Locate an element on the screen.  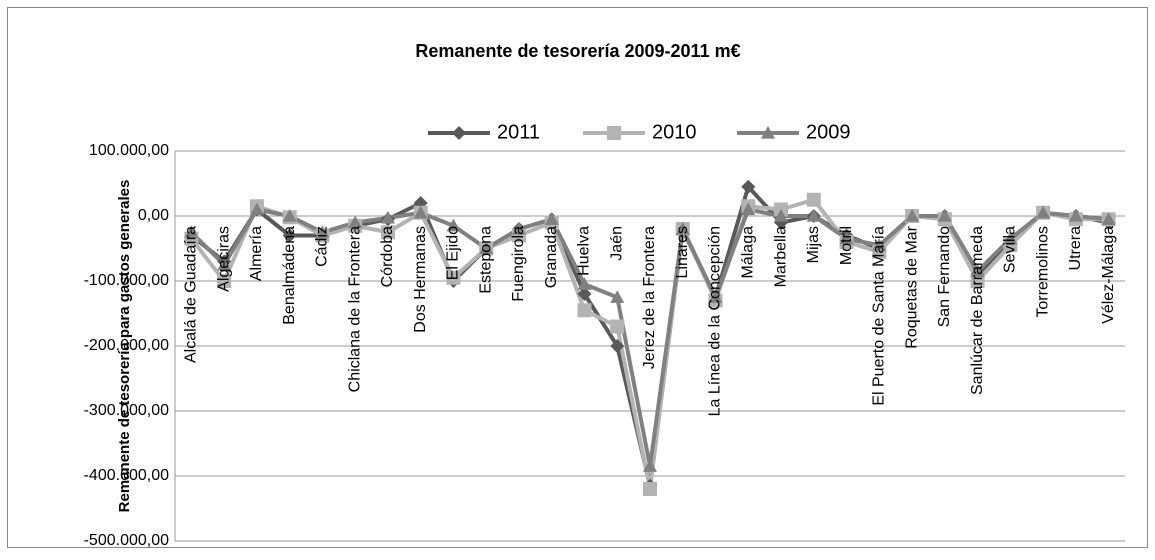
y-tick-label: -500.000,00 is located at coordinates (127, 540).